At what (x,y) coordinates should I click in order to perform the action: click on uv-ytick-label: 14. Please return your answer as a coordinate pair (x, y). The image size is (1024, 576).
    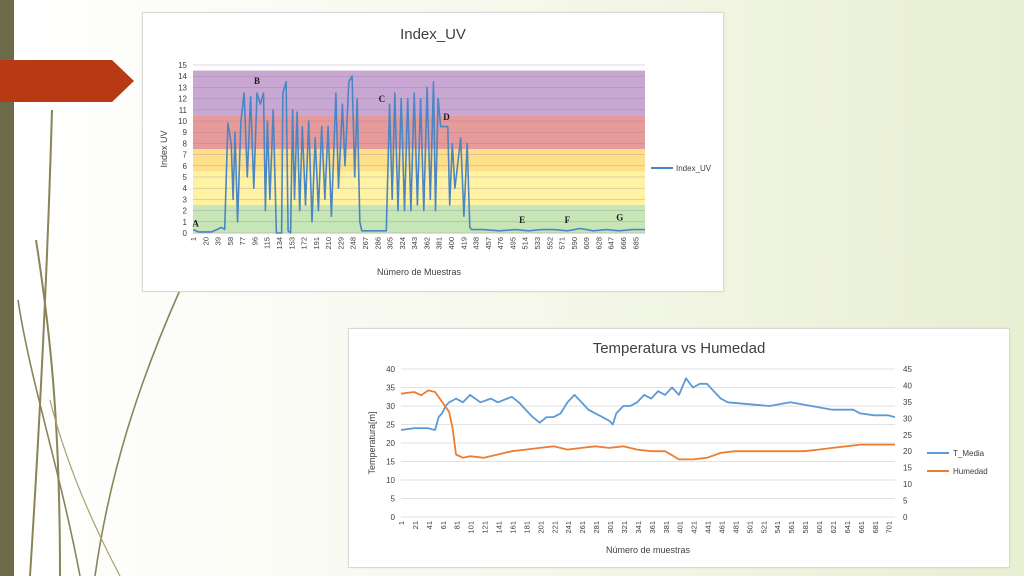
    Looking at the image, I should click on (182, 76).